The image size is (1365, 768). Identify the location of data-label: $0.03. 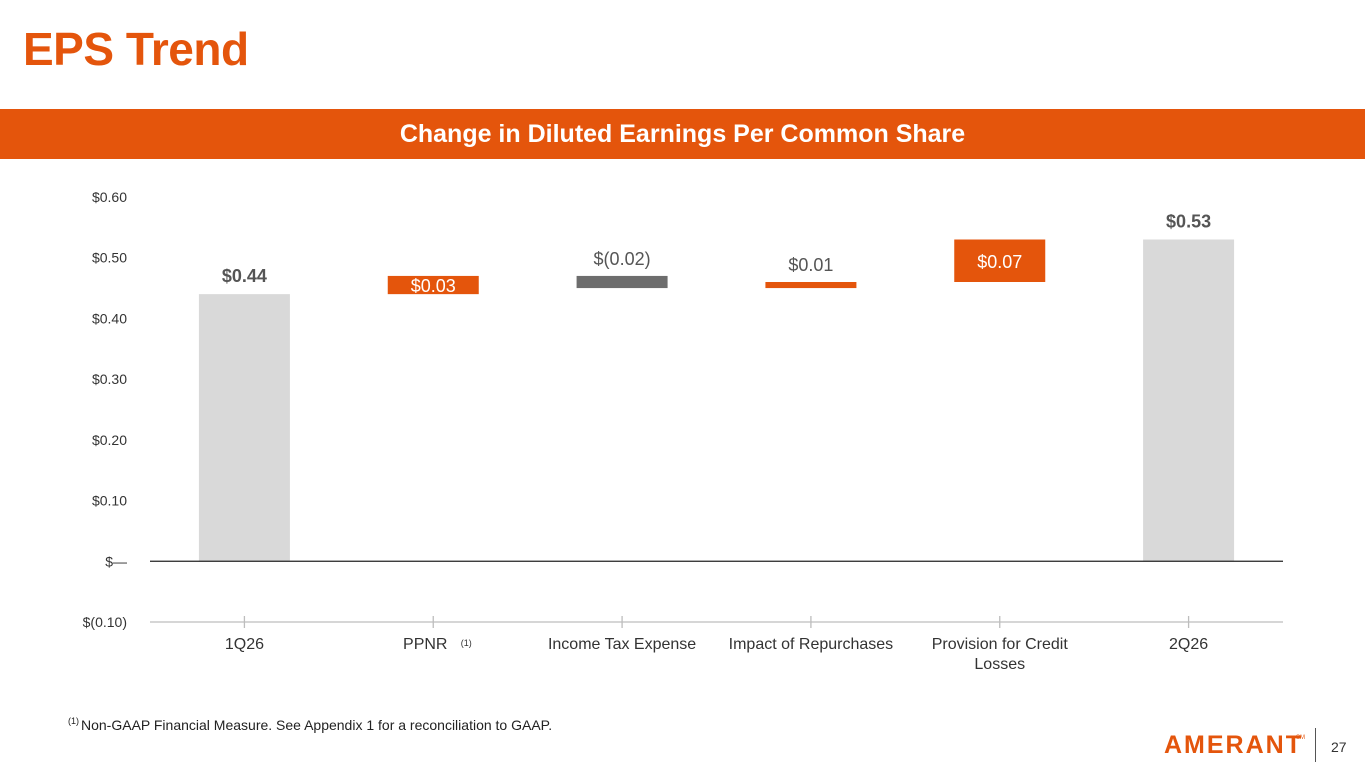
(433, 286).